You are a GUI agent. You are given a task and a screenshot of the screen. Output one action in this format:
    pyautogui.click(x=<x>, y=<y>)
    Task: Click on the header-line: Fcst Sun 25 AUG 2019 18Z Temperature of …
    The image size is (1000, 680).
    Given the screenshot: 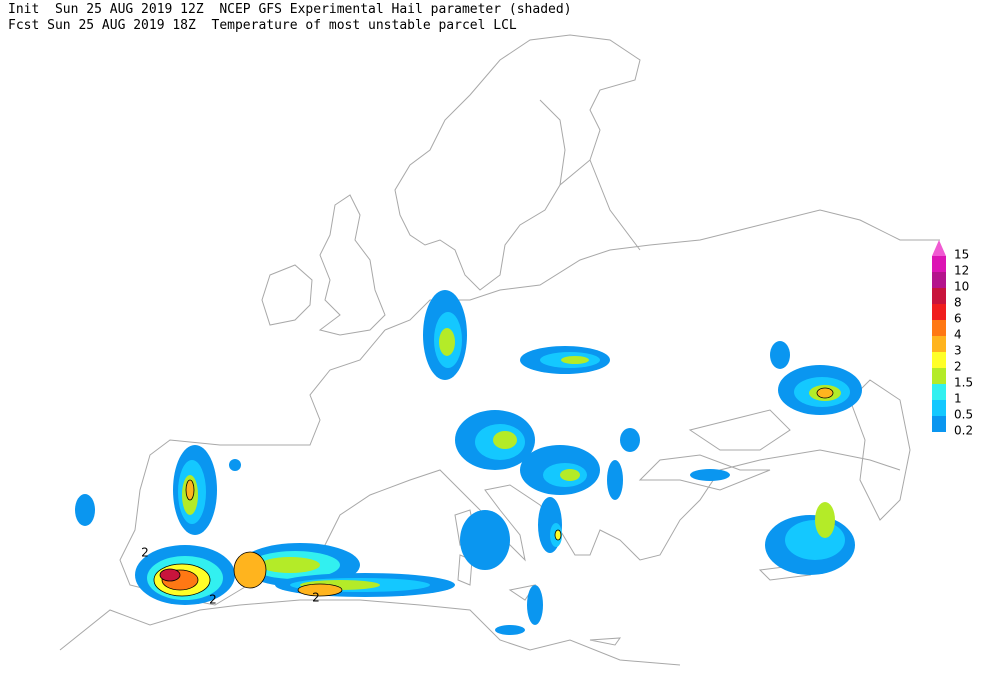 What is the action you would take?
    pyautogui.click(x=262, y=25)
    